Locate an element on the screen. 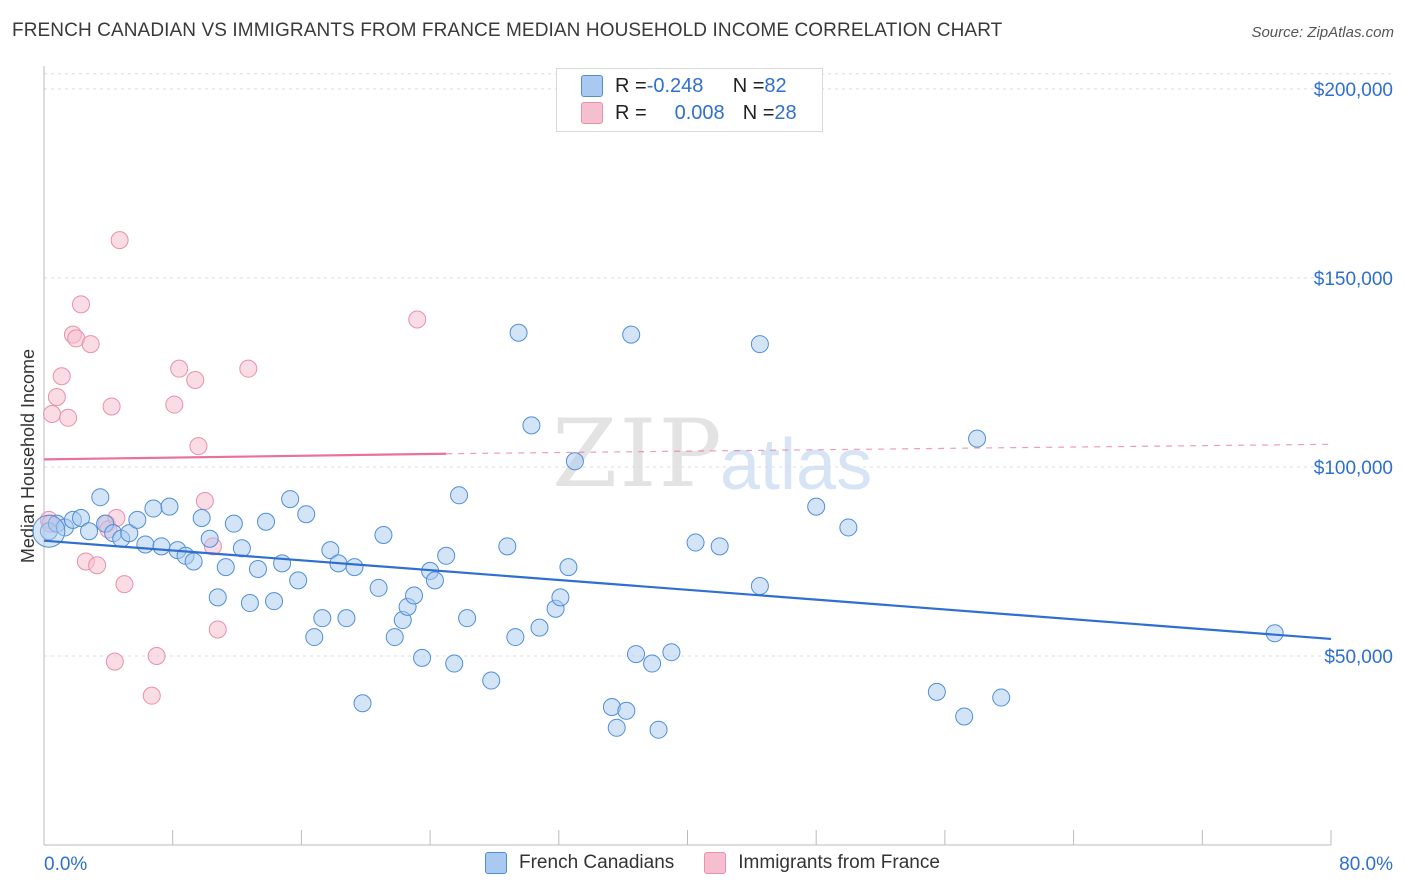  legend-item-immigrants-from-france: Immigrants from France is located at coordinates (822, 863).